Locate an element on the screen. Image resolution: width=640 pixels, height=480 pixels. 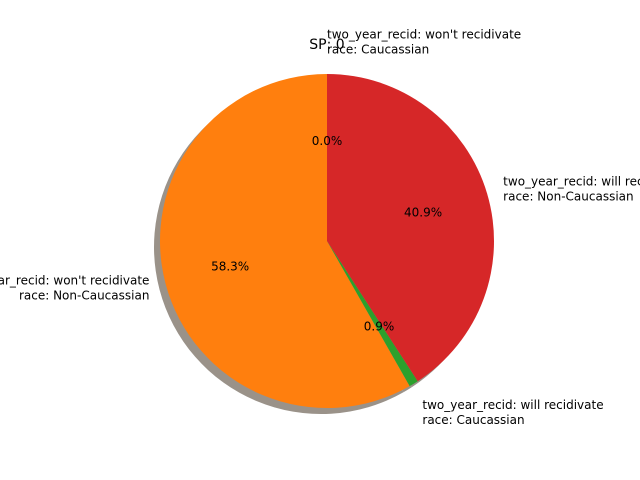
slice-pct-two-year-recid-won-t-recidivate-race-non-caucassian: 58.3% is located at coordinates (230, 267).